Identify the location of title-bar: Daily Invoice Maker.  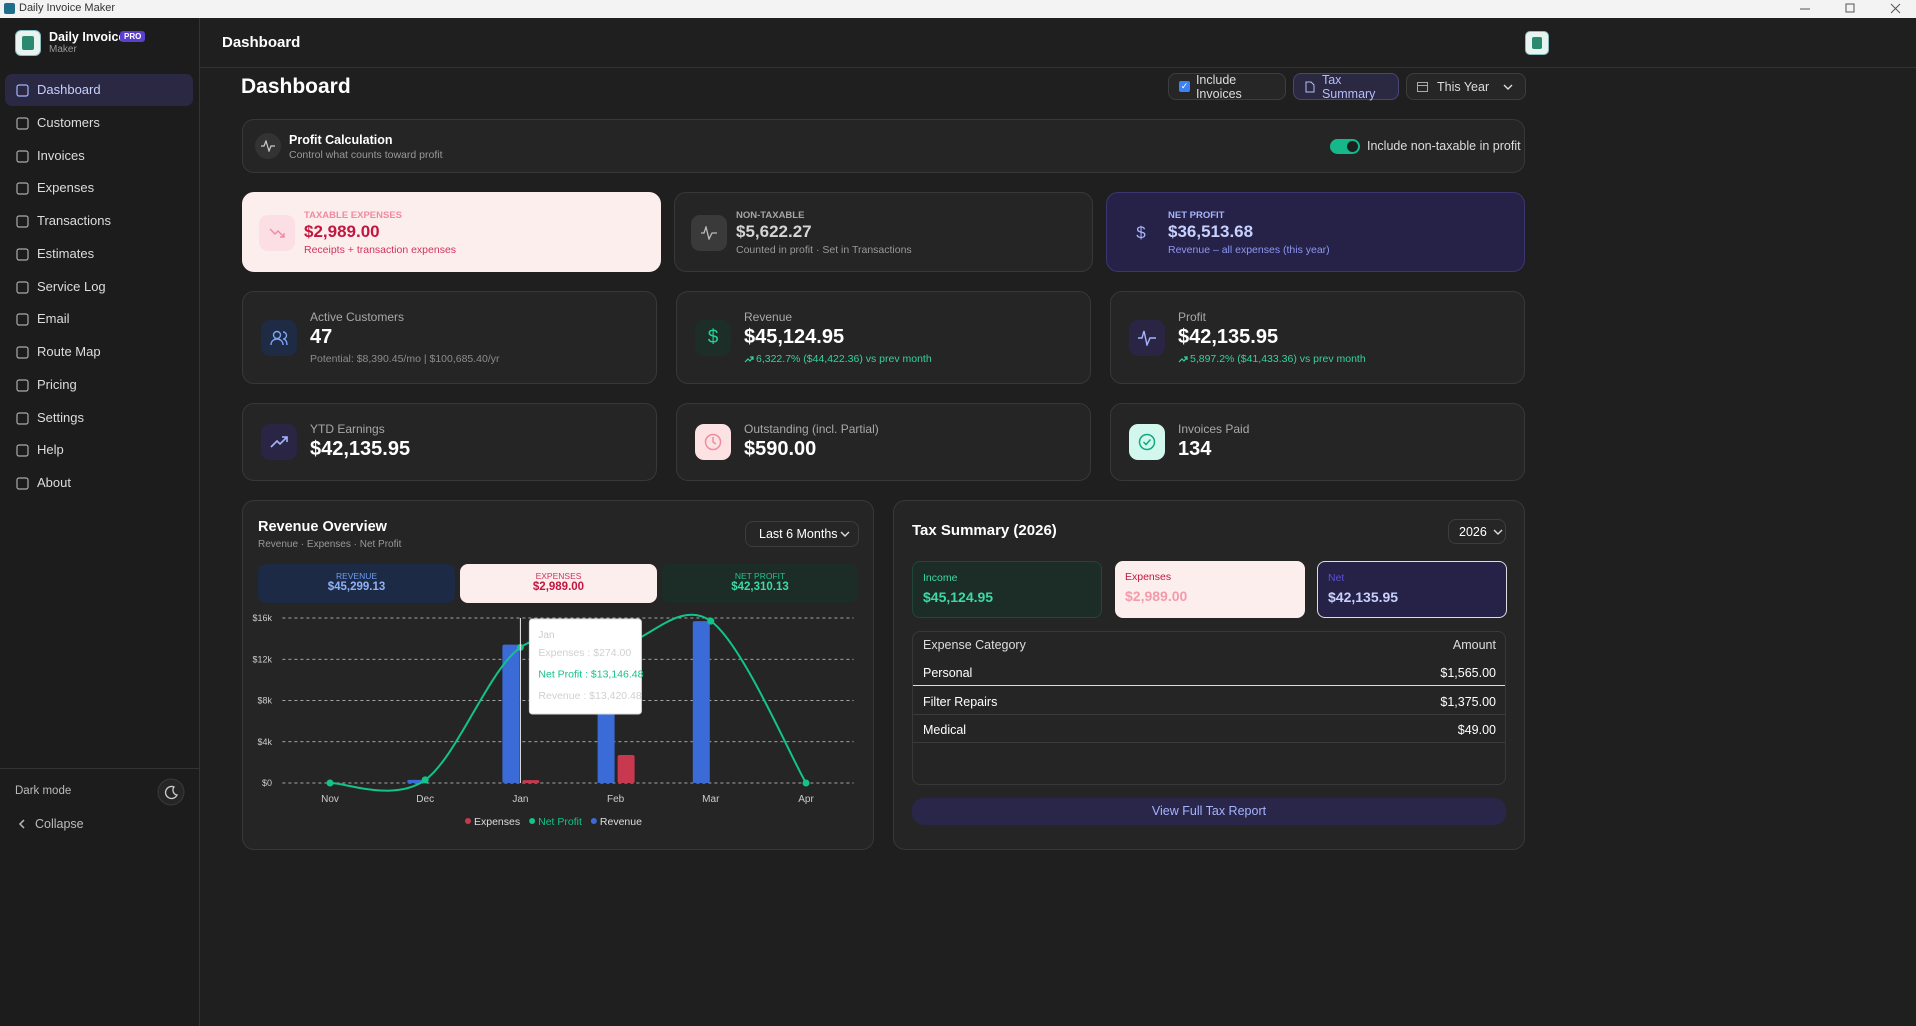
(958, 9).